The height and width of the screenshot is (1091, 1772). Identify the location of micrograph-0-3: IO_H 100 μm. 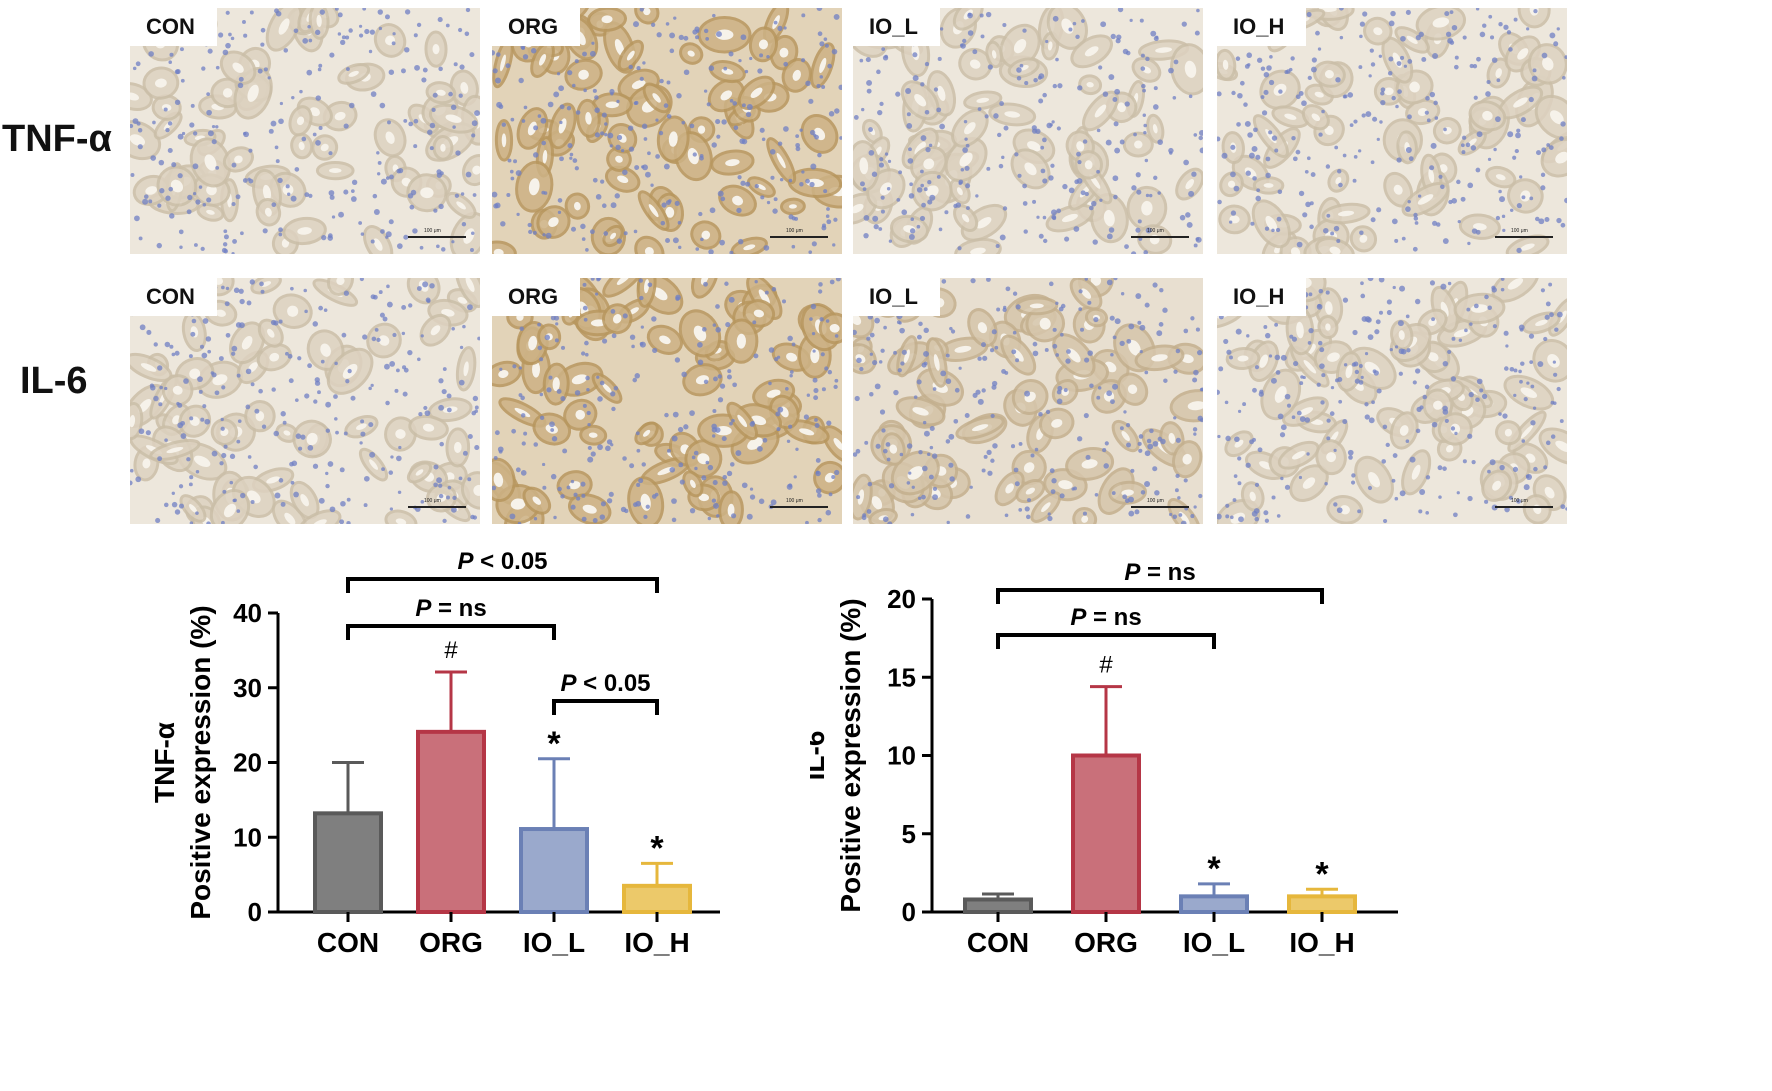
(1392, 131).